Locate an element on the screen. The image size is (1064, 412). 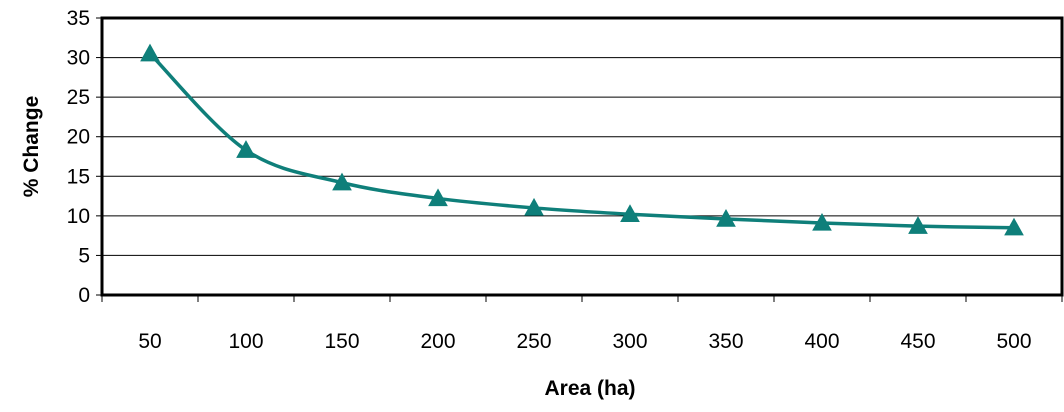
x-tick-label: 50 is located at coordinates (149, 341).